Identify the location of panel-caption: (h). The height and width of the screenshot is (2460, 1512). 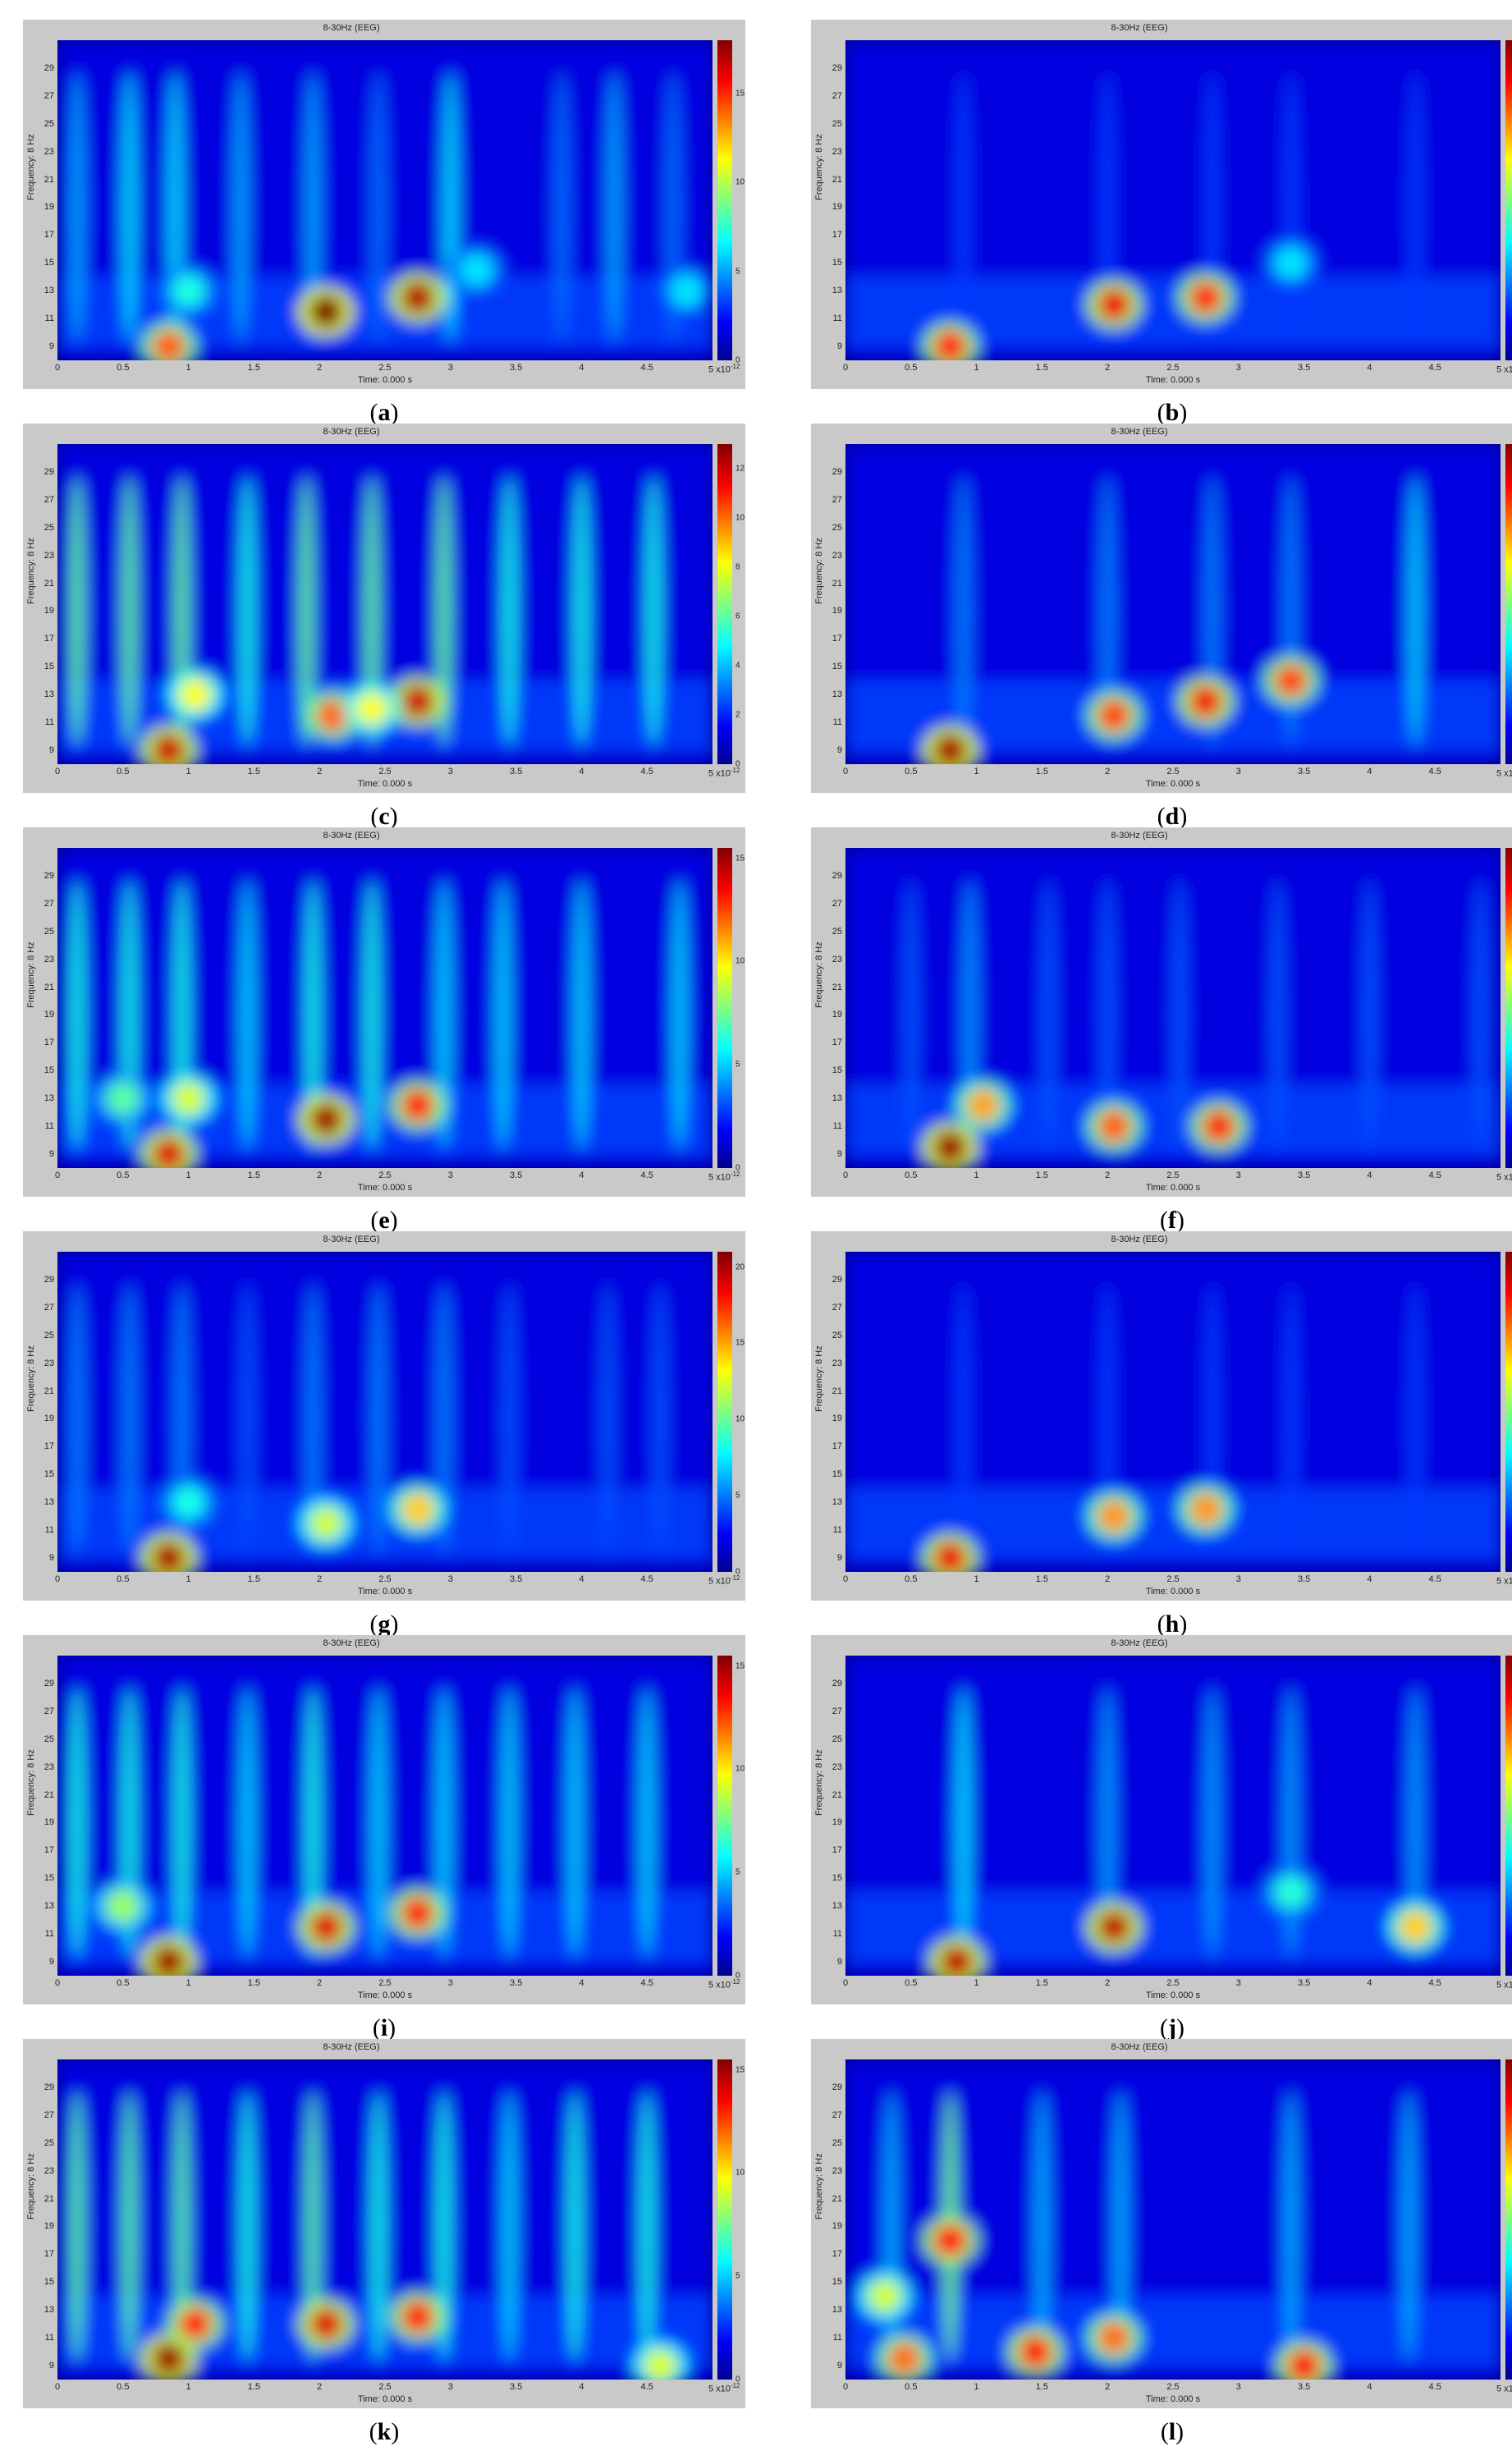
(1161, 1624).